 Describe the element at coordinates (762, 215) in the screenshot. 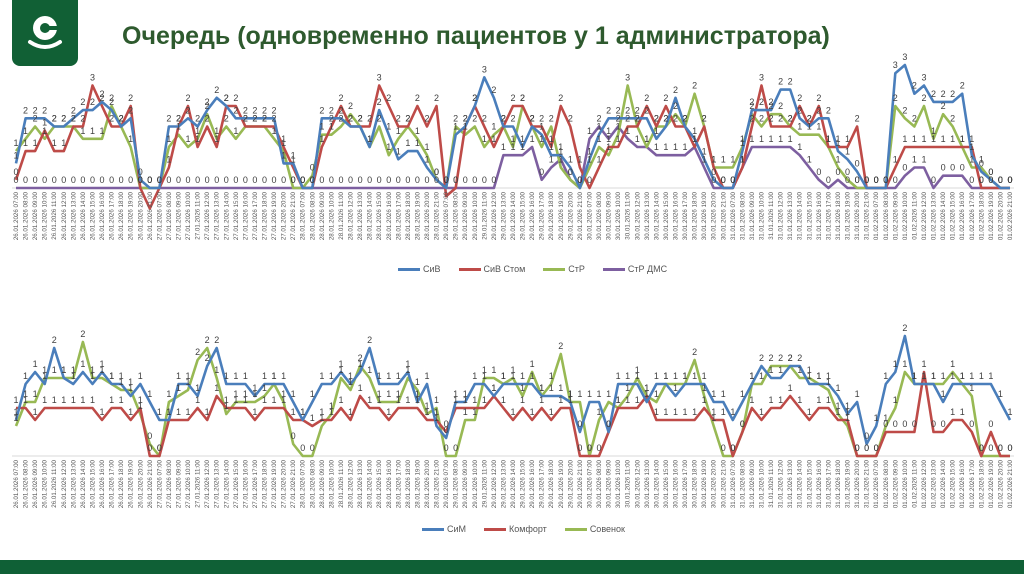

I see `x-tick-label: 31.01.2026 10:00` at that location.